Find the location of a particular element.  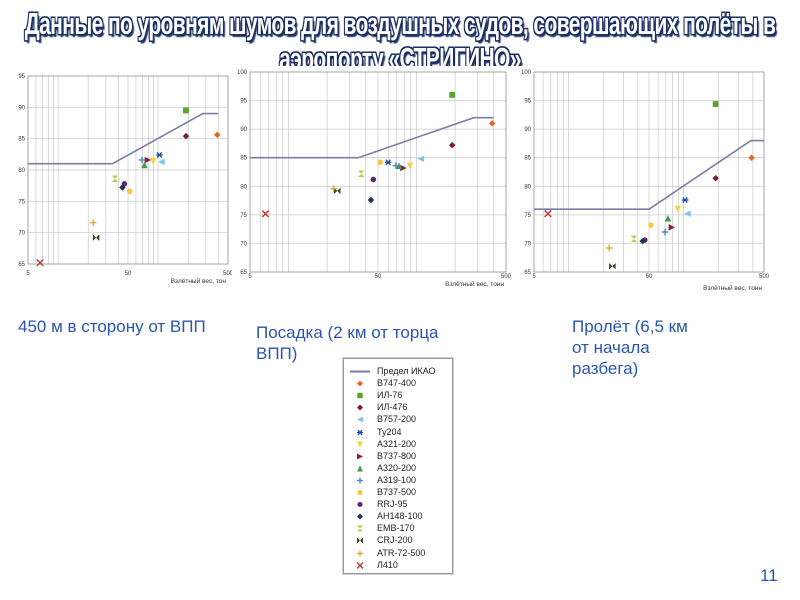

legend-item: B737-800 is located at coordinates (398, 456).